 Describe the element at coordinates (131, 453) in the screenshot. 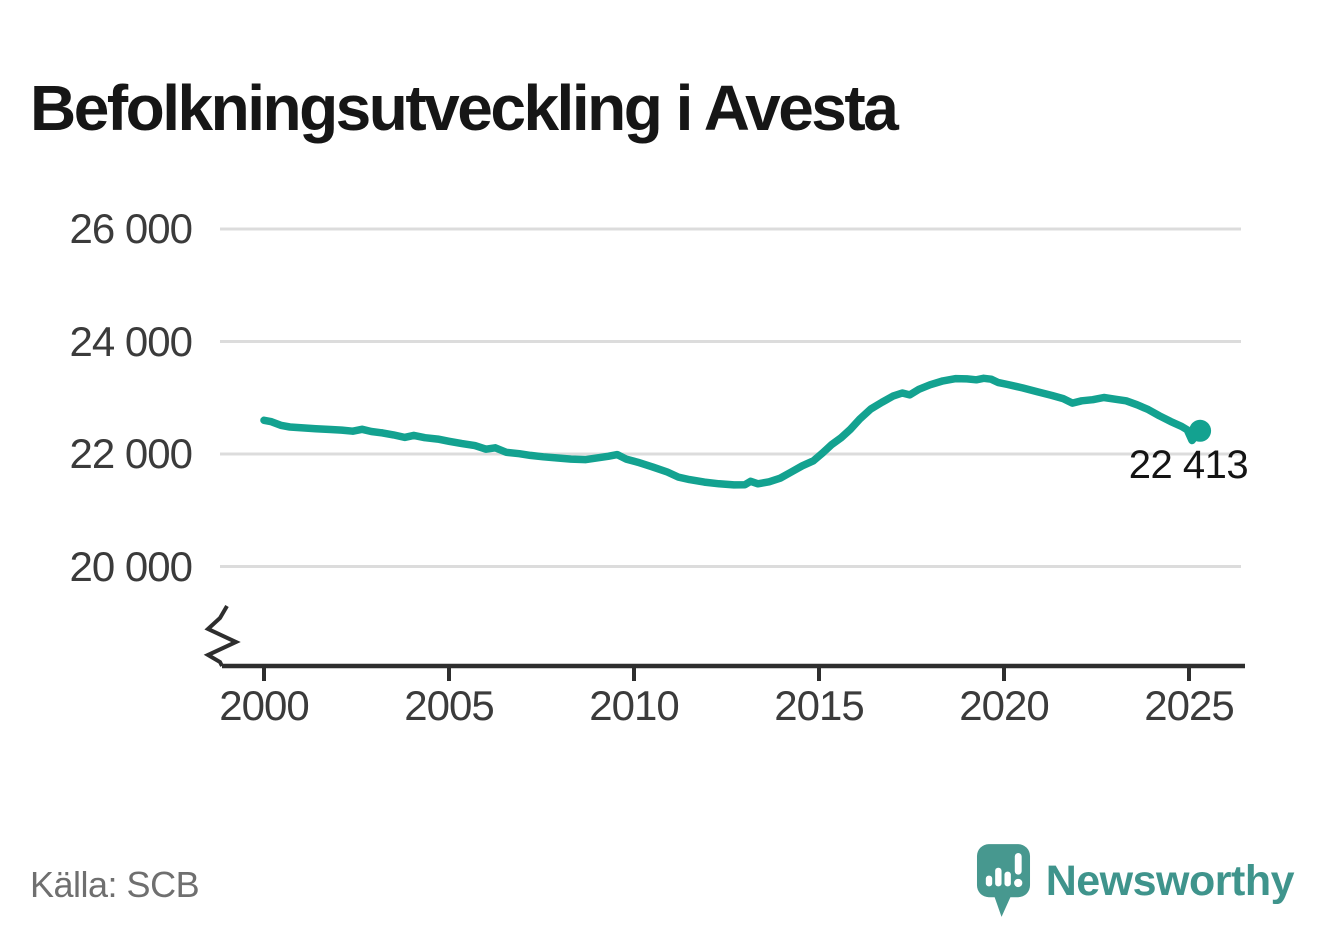

I see `y-axis-tick-label: 22 000` at that location.